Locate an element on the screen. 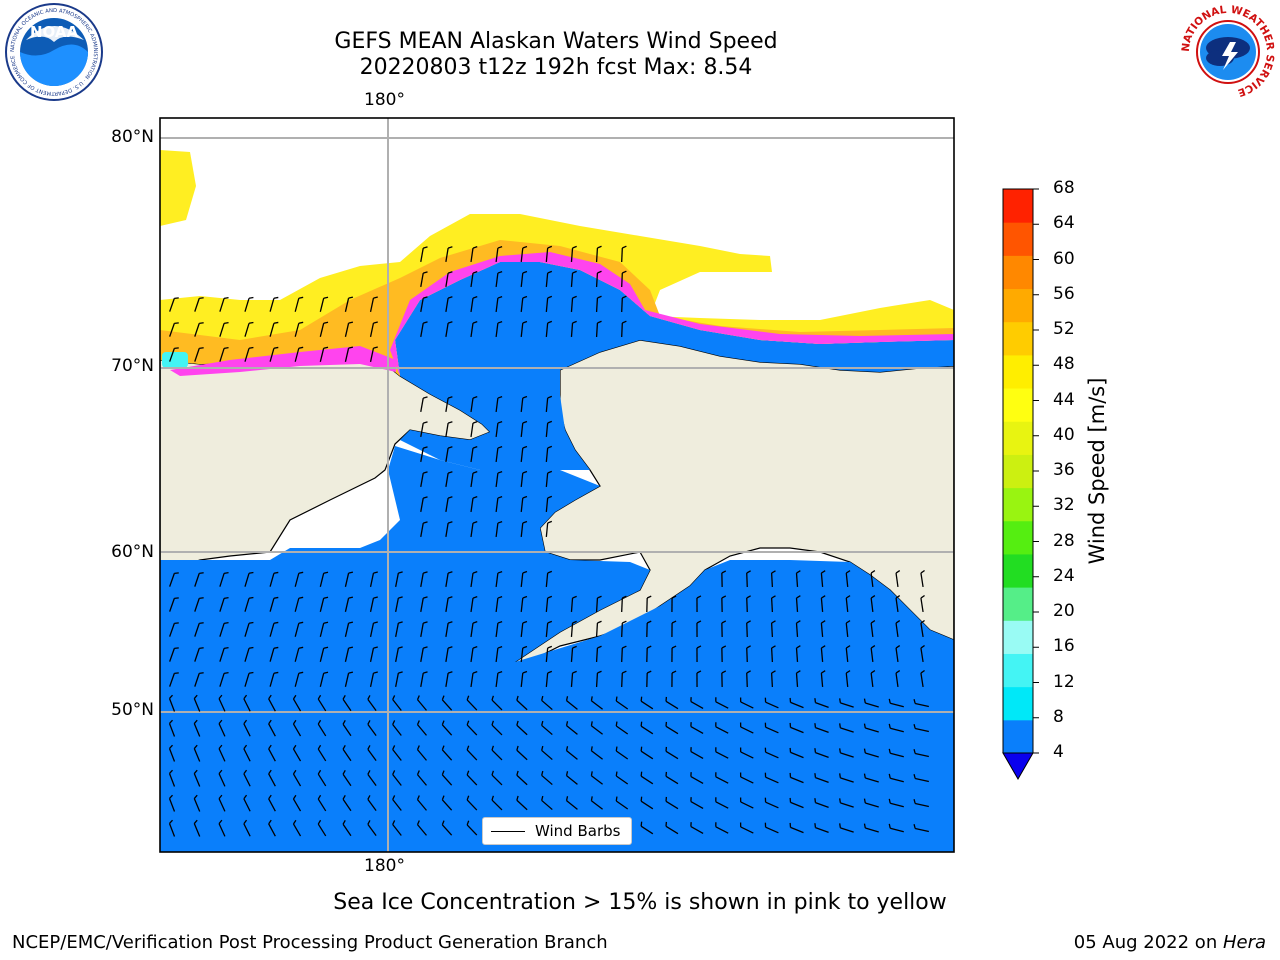  colorbar-tick-label: 24 is located at coordinates (1064, 575).